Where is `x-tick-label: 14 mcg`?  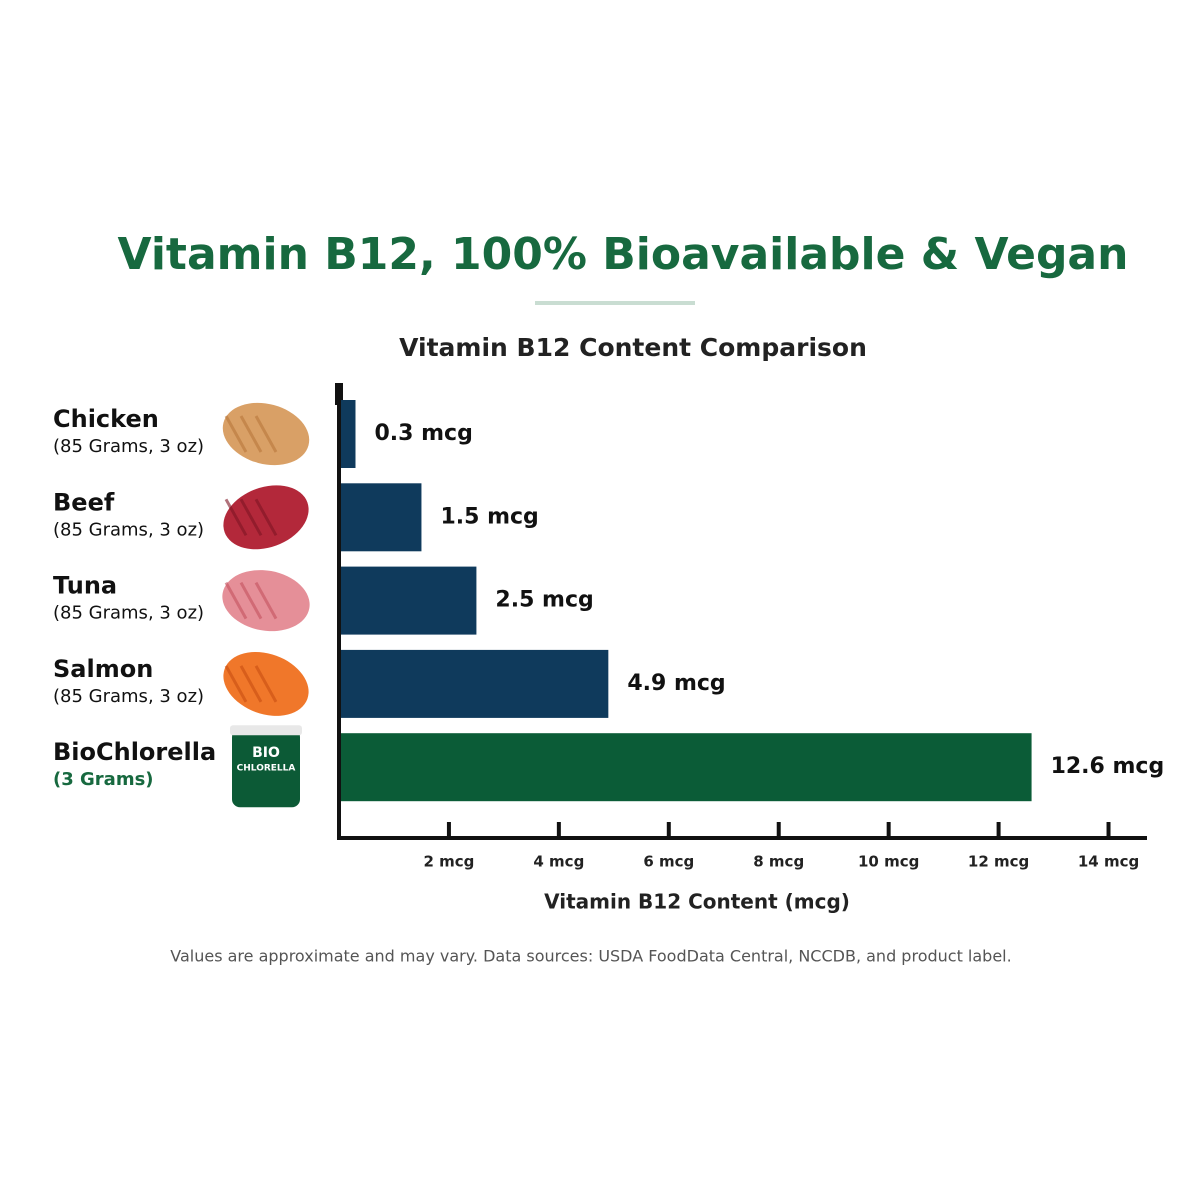
x-tick-label: 14 mcg is located at coordinates (1108, 862).